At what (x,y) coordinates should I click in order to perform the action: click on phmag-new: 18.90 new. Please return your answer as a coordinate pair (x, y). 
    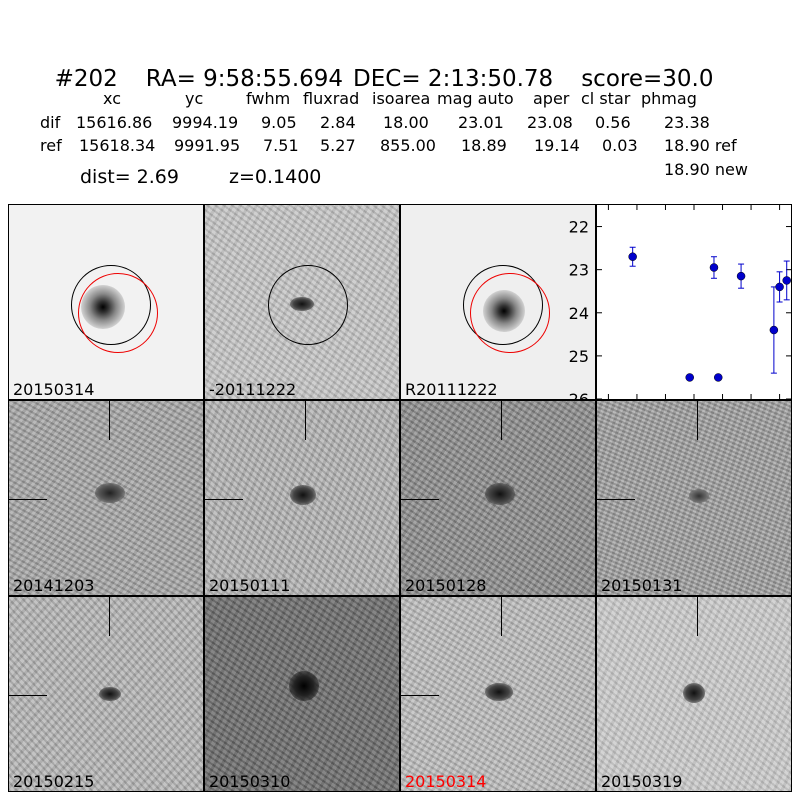
    Looking at the image, I should click on (706, 169).